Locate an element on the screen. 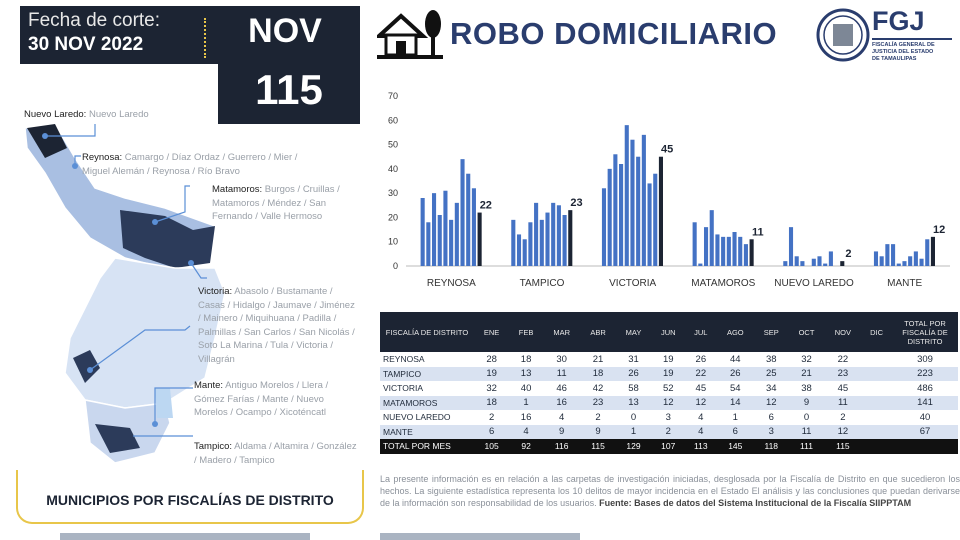  main-title: ROBO DOMICILIARIO is located at coordinates (614, 33).